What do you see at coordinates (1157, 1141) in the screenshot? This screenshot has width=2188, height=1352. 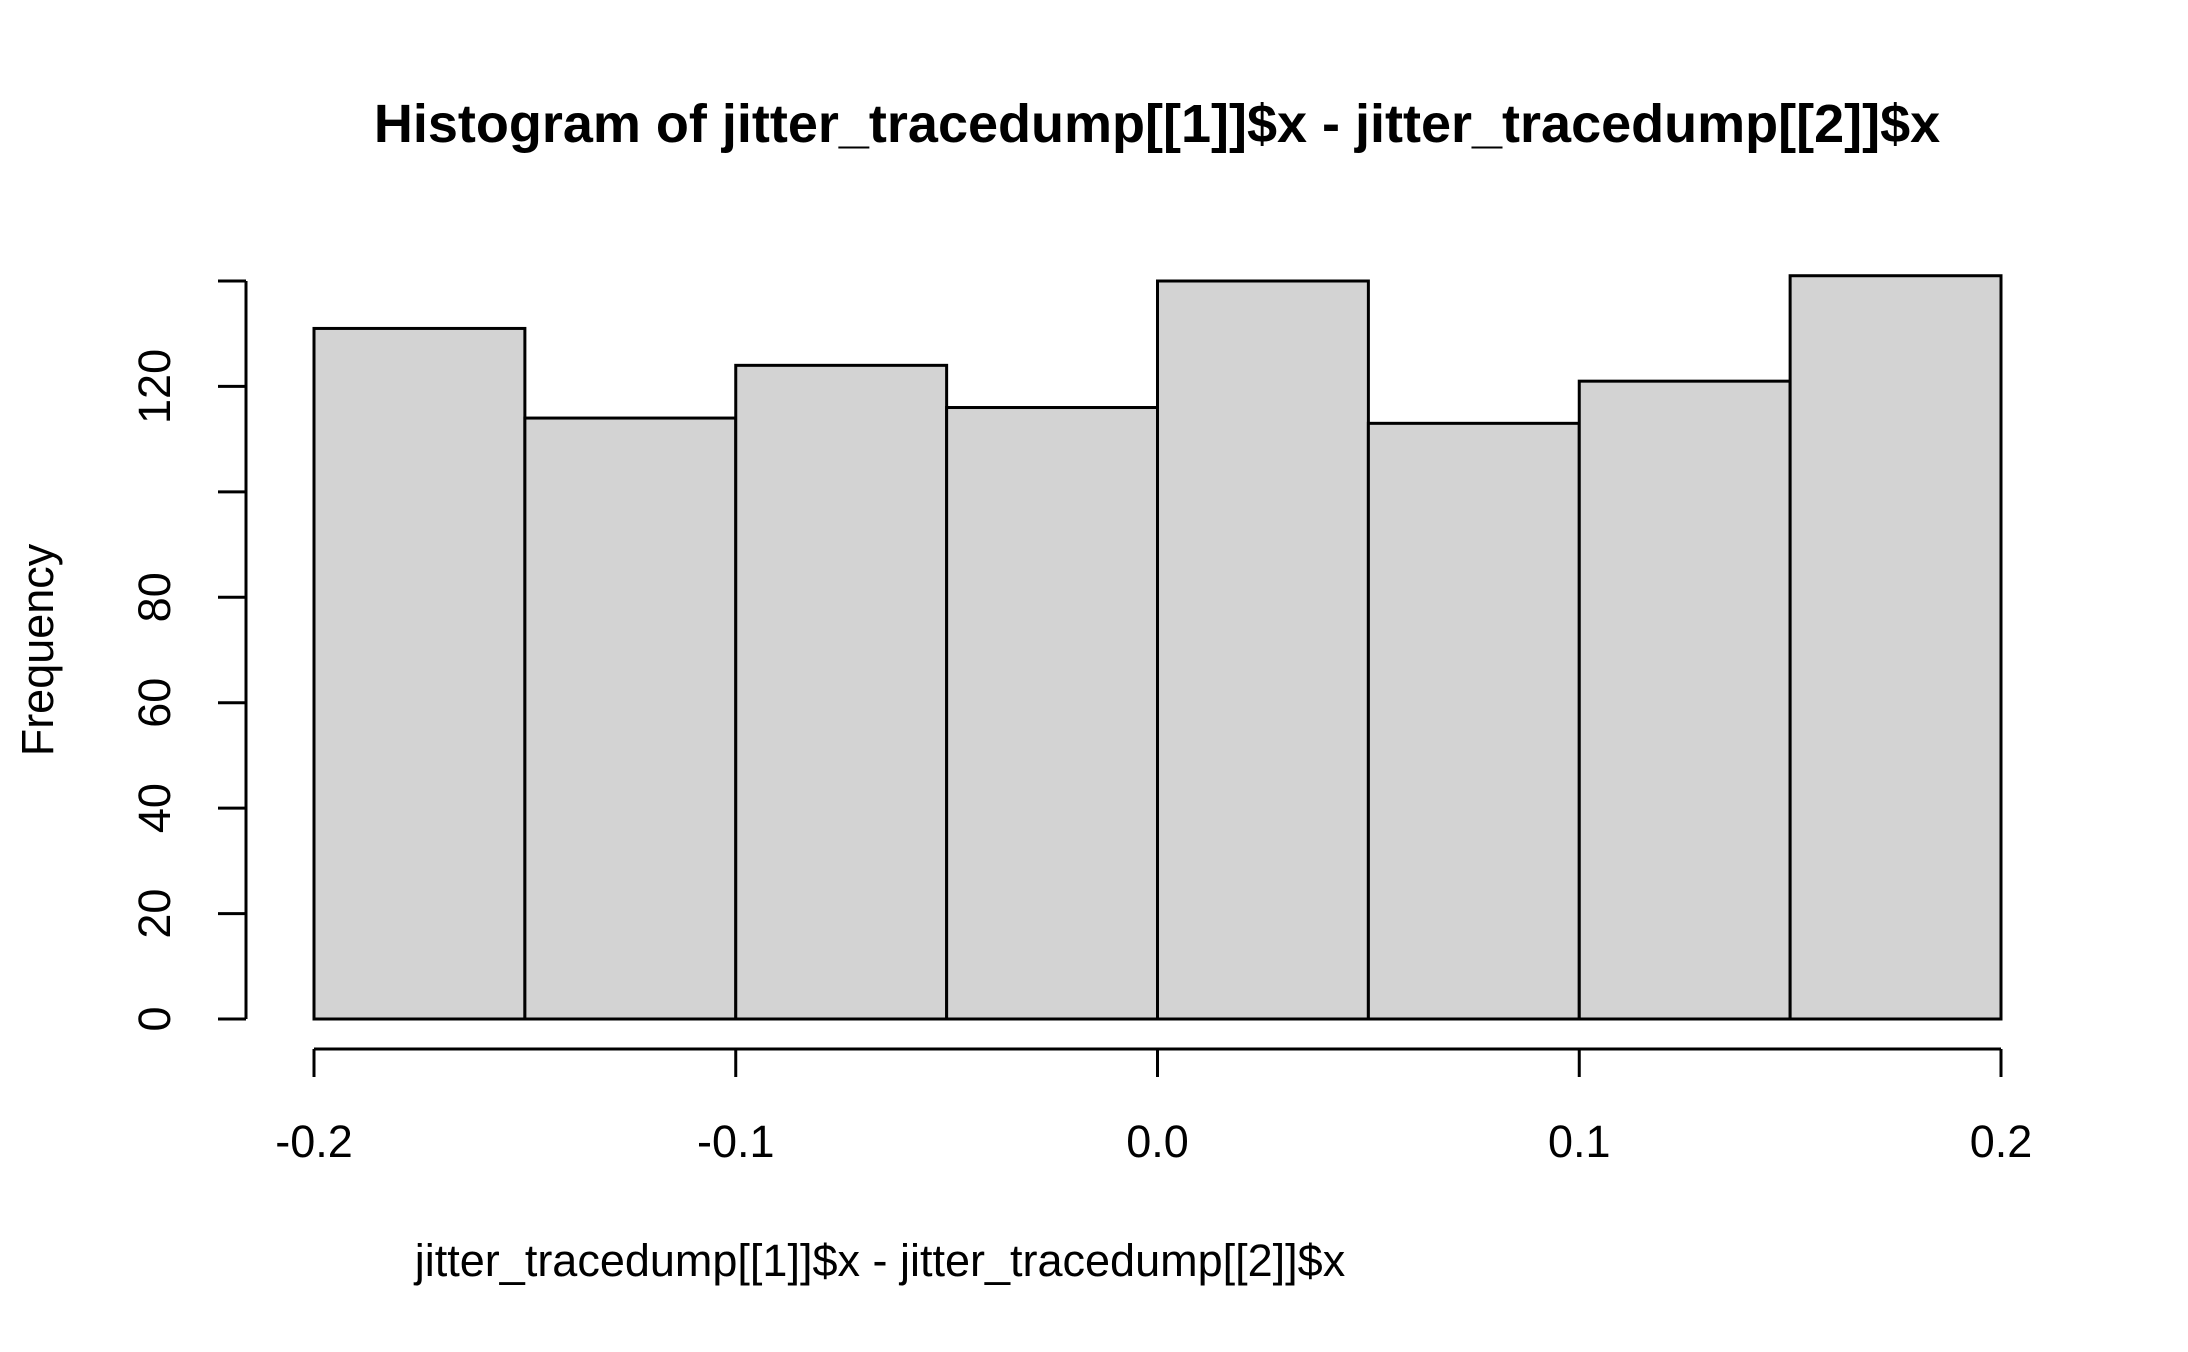 I see `x-tick-label: 0.0` at bounding box center [1157, 1141].